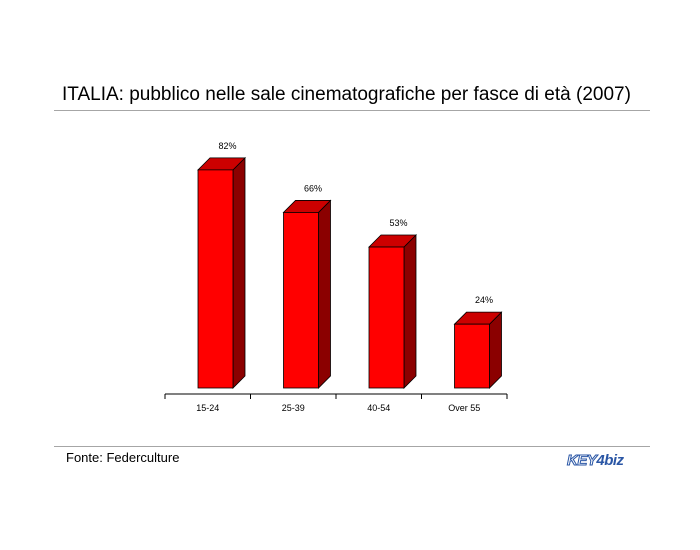 The height and width of the screenshot is (550, 700). Describe the element at coordinates (378, 408) in the screenshot. I see `x-tick-label: 40-54` at that location.